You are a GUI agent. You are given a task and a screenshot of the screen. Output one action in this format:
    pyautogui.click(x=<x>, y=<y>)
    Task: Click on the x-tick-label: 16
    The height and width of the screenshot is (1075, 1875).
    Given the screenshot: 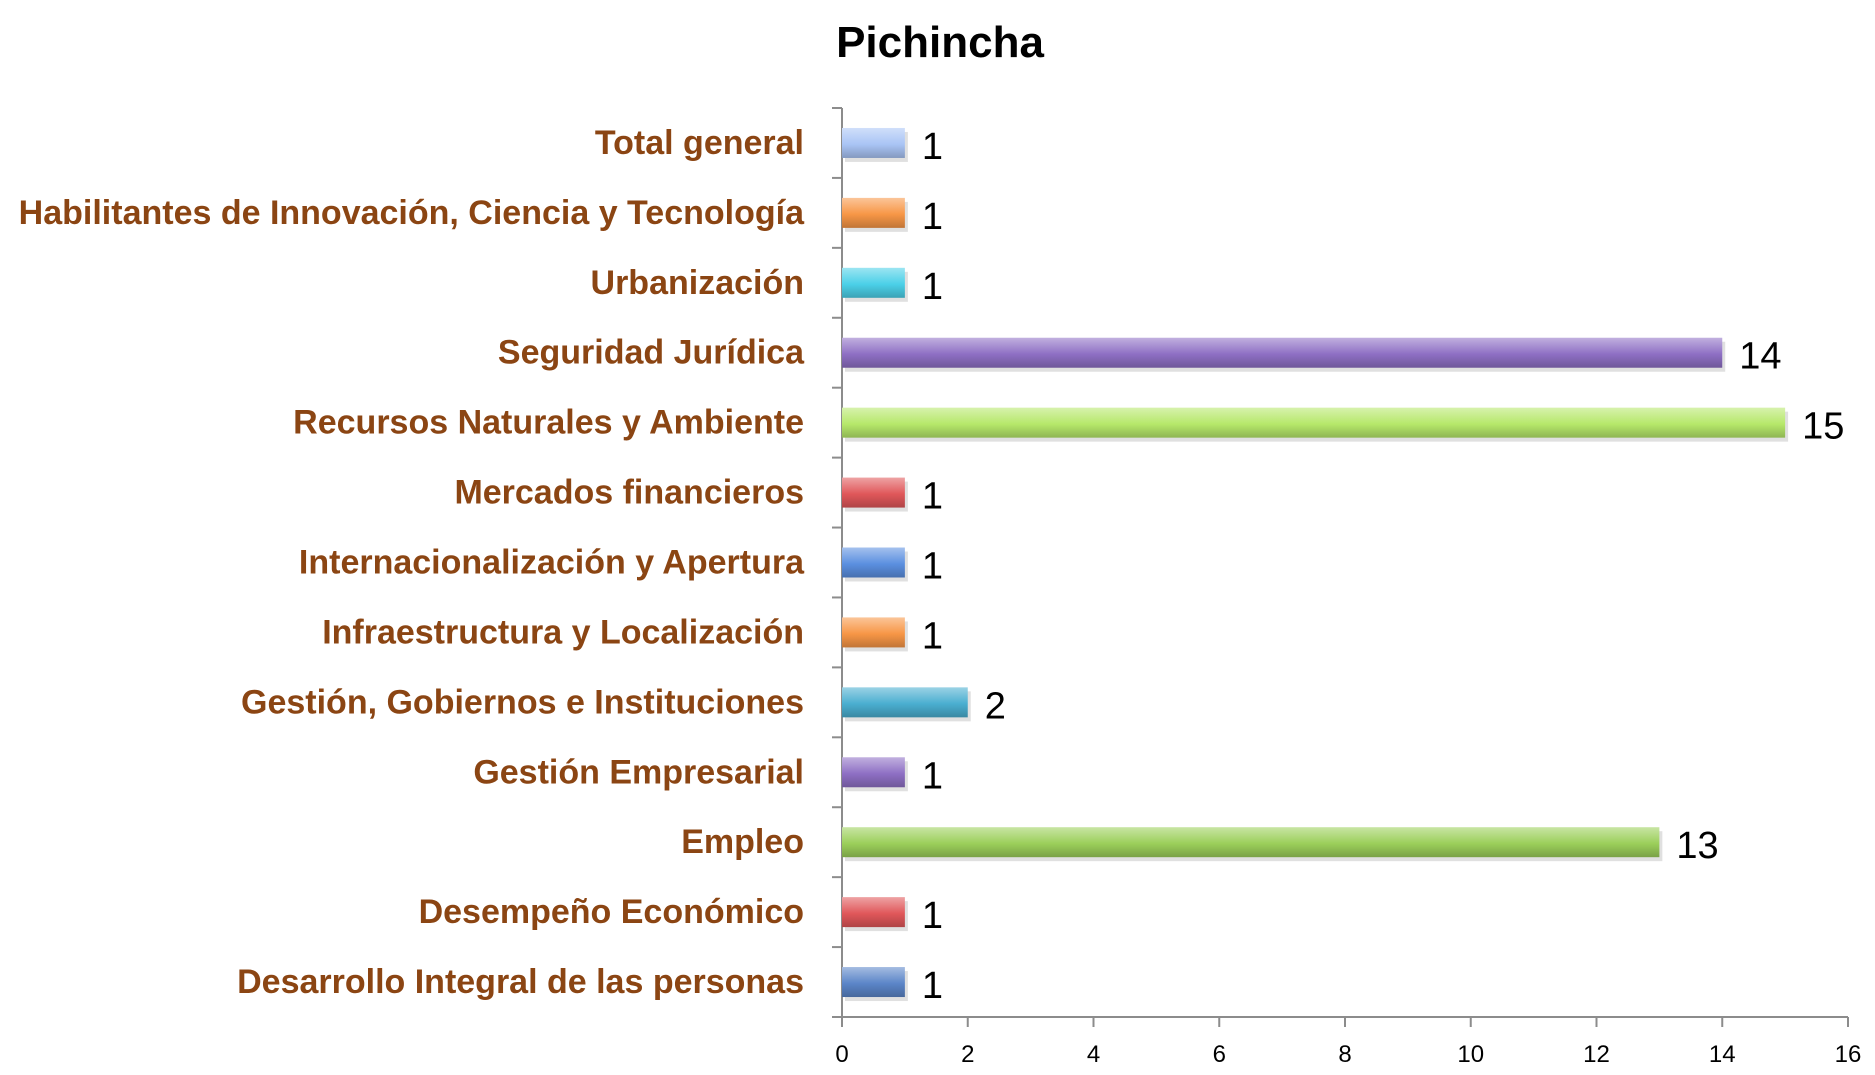 What is the action you would take?
    pyautogui.click(x=1848, y=1054)
    